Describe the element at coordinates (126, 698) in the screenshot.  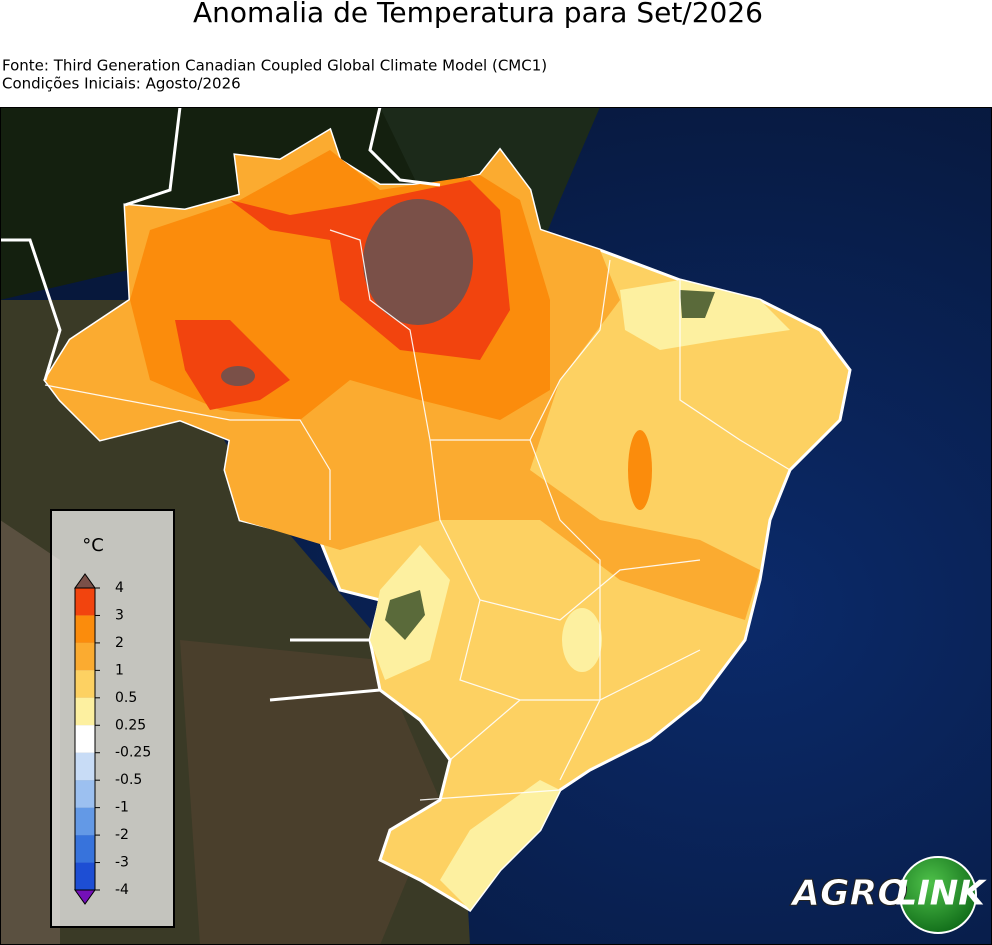
I see `colorbar-tick-label: 0.5` at that location.